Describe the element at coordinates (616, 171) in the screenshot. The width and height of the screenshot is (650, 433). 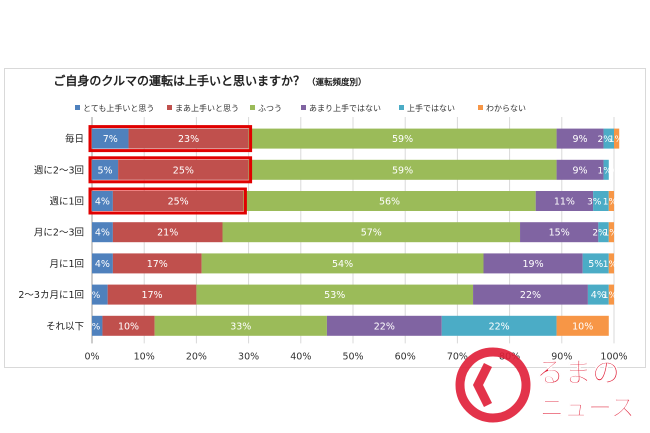
I see `data-label: 0%` at that location.